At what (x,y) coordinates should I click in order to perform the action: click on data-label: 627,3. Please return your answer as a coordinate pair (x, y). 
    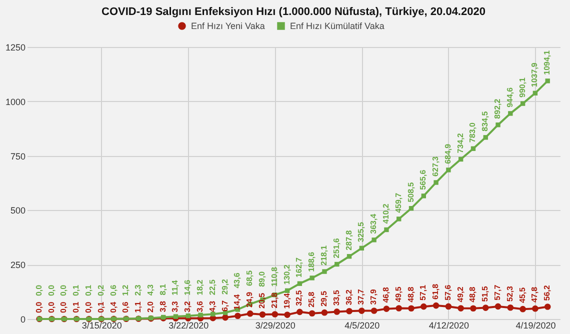
    Looking at the image, I should click on (435, 166).